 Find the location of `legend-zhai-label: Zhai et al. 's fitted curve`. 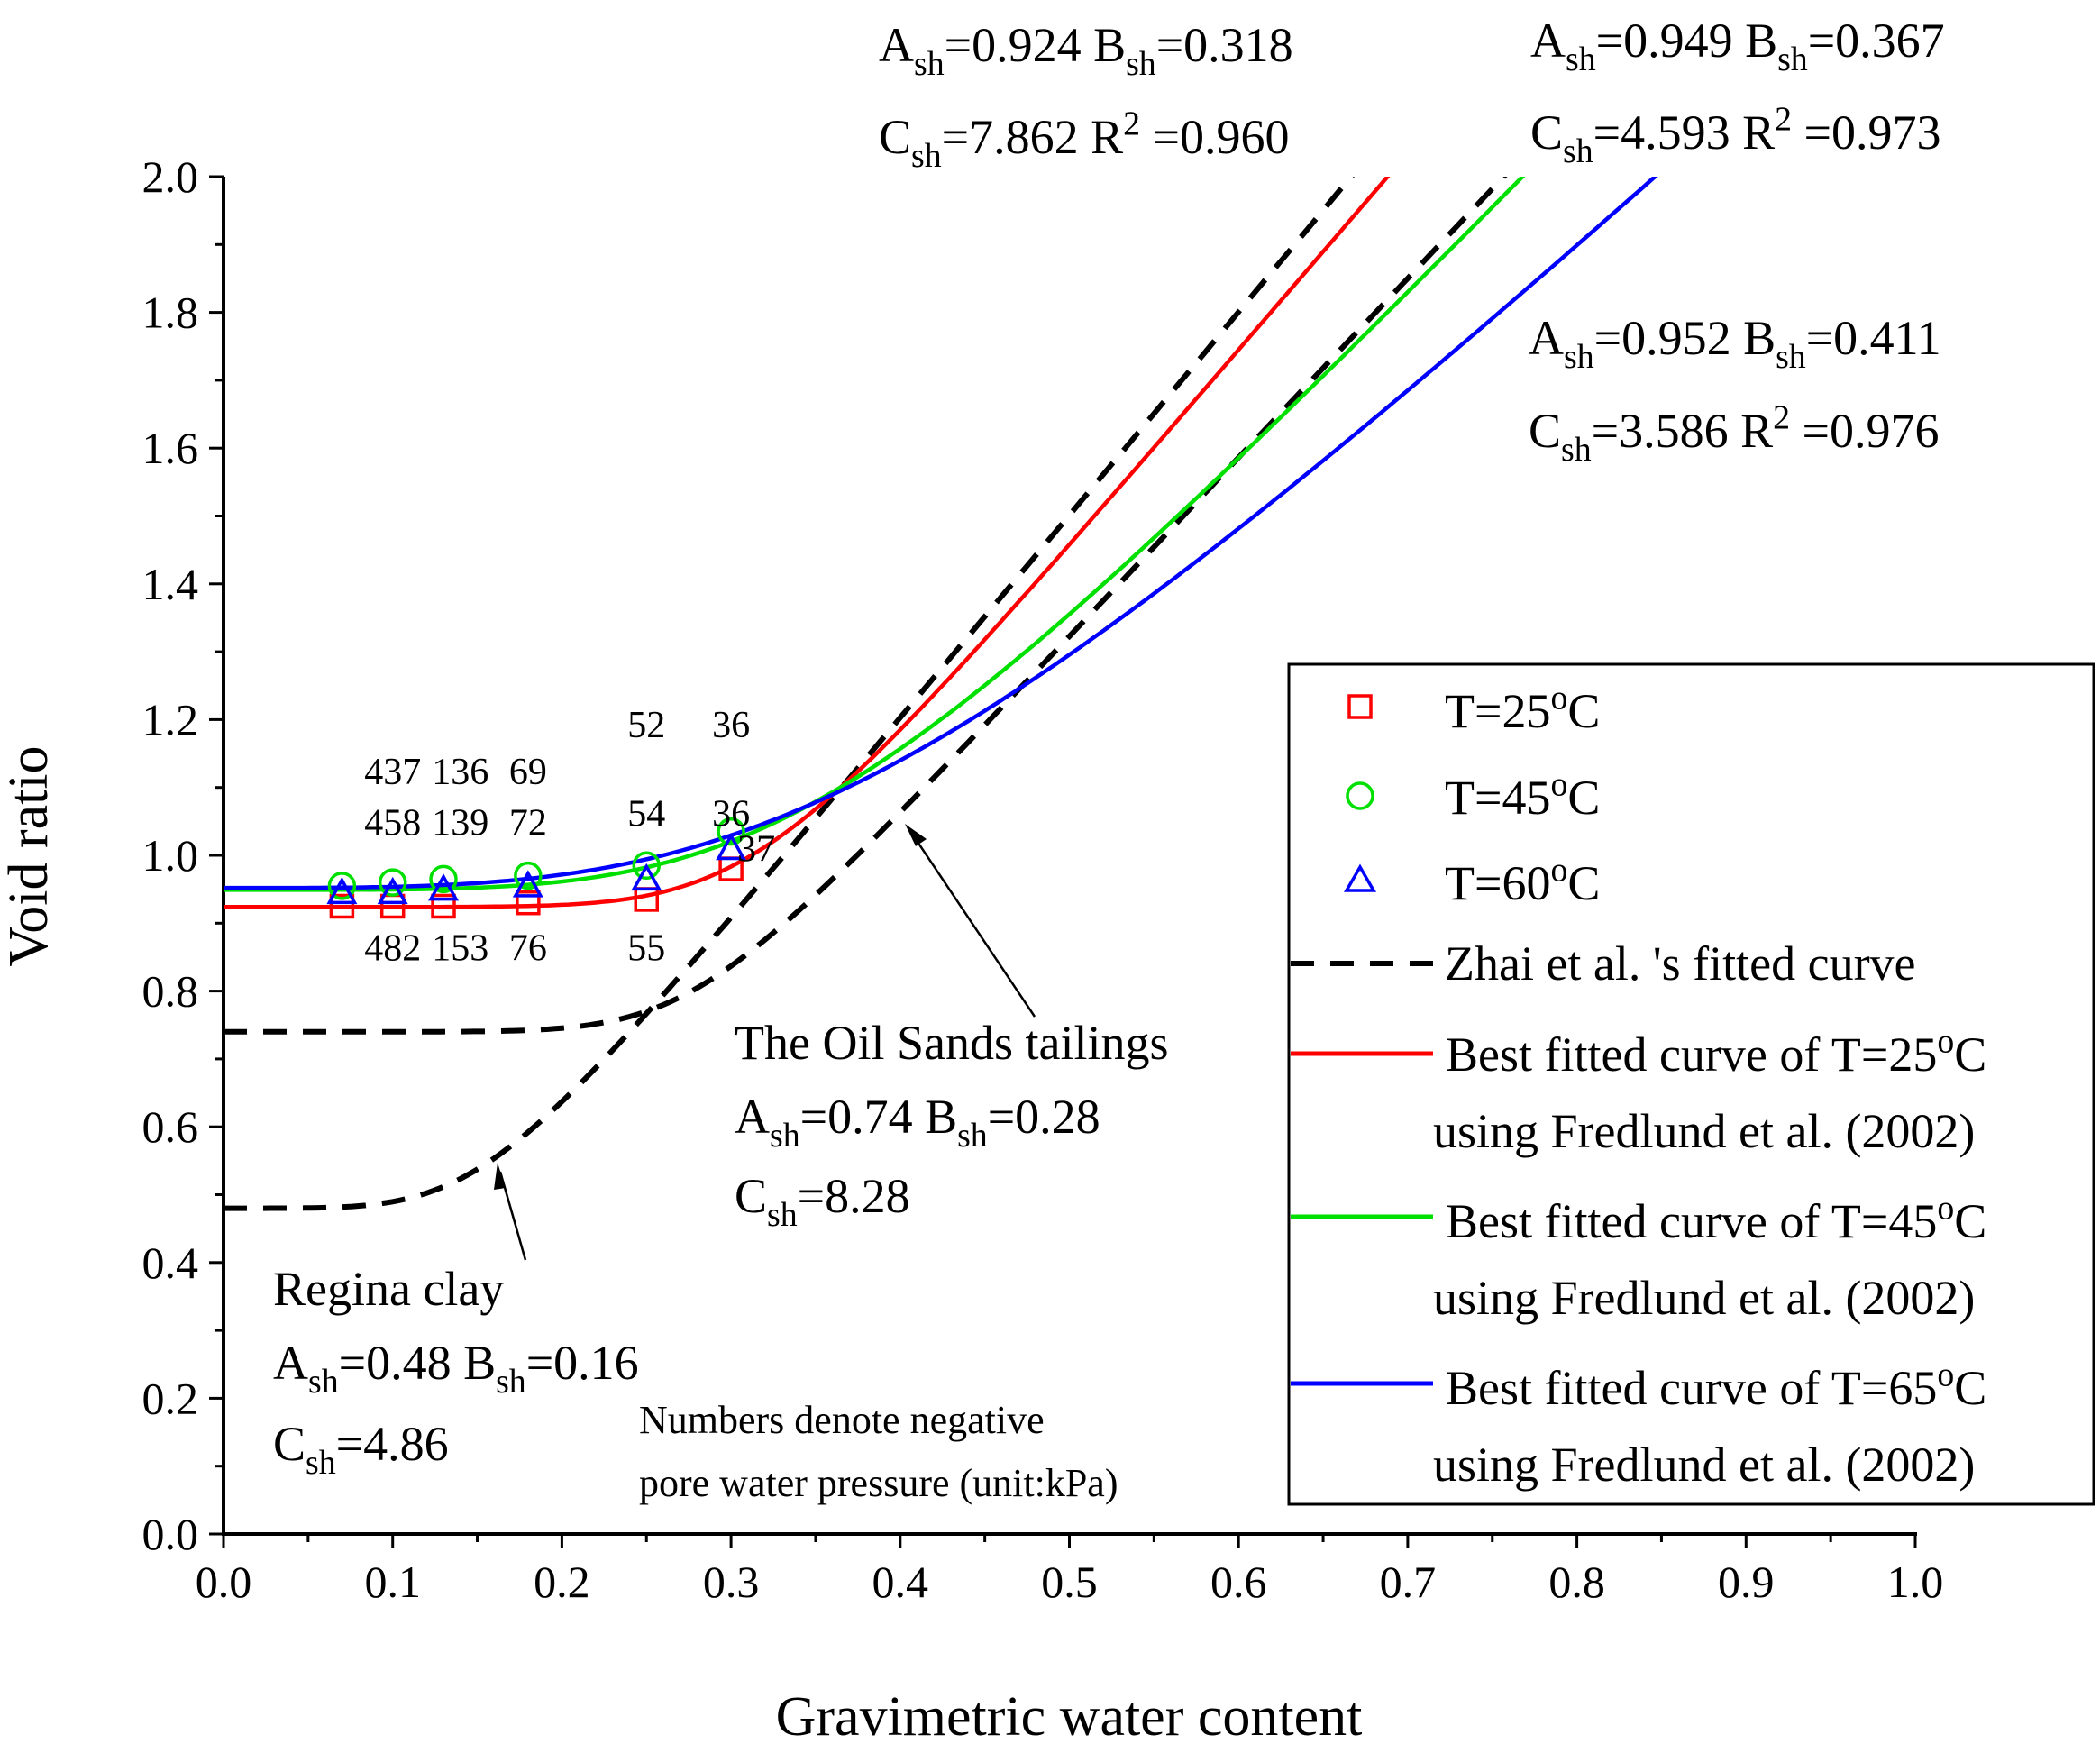

legend-zhai-label: Zhai et al. 's fitted curve is located at coordinates (1680, 963).